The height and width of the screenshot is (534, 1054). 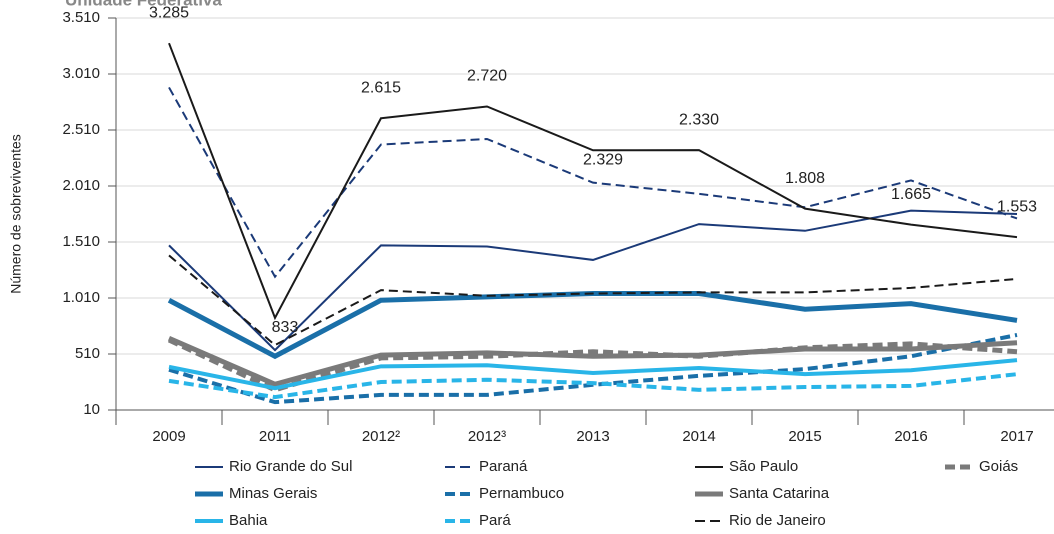 I want to click on legend-label: Santa Catarina, so click(x=779, y=493).